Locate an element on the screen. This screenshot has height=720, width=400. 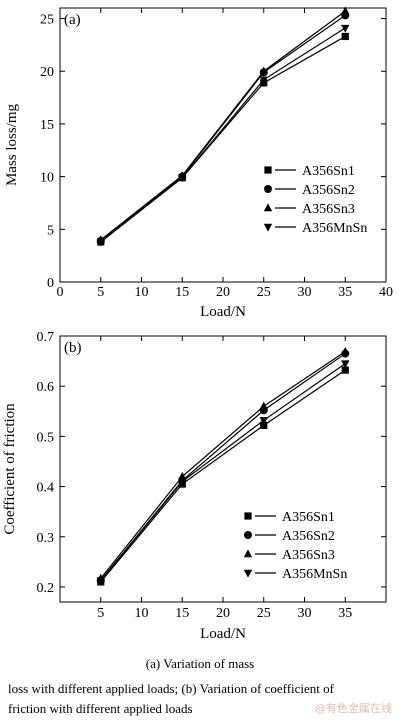
caption-line-3: friction with different applied loads is located at coordinates (100, 708).